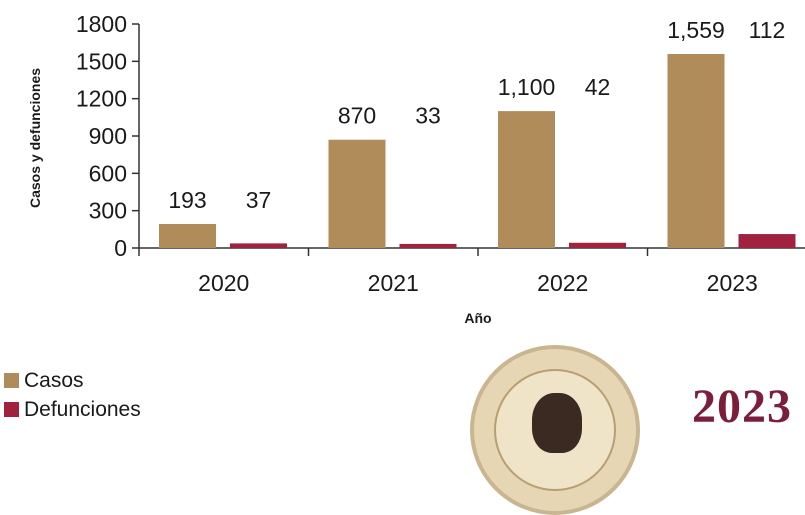 Image resolution: width=805 pixels, height=515 pixels. What do you see at coordinates (428, 245) in the screenshot?
I see `bar-defunciones-2021` at bounding box center [428, 245].